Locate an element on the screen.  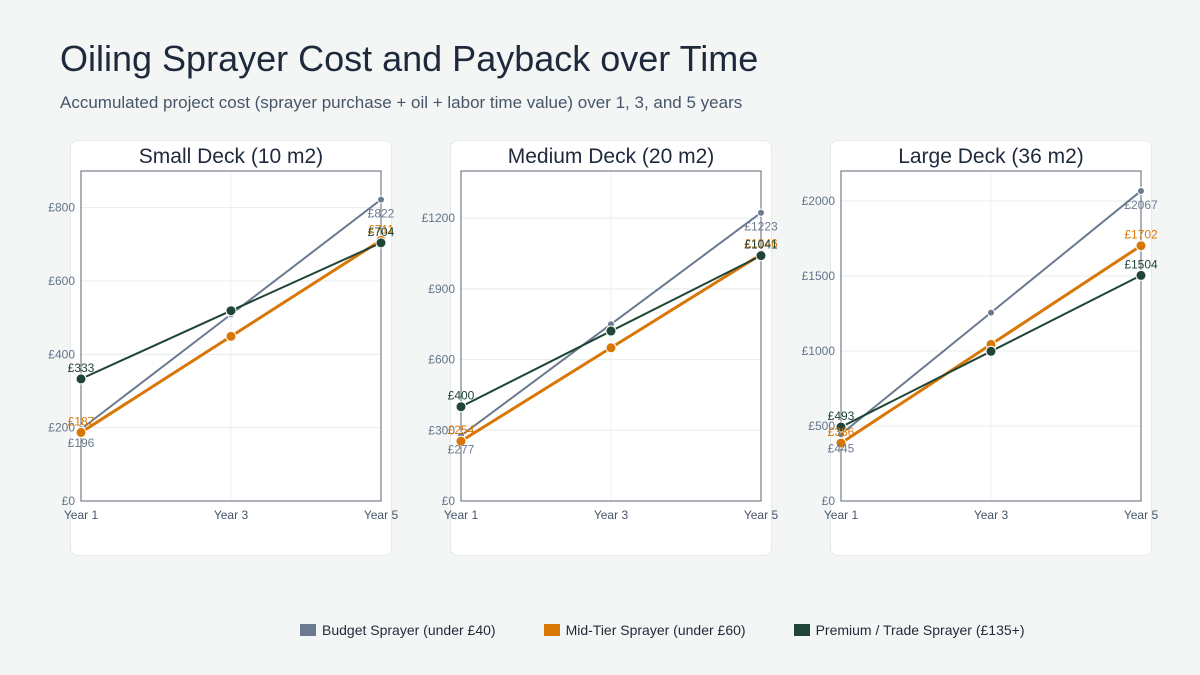
data-label: £187 is located at coordinates (81, 421).